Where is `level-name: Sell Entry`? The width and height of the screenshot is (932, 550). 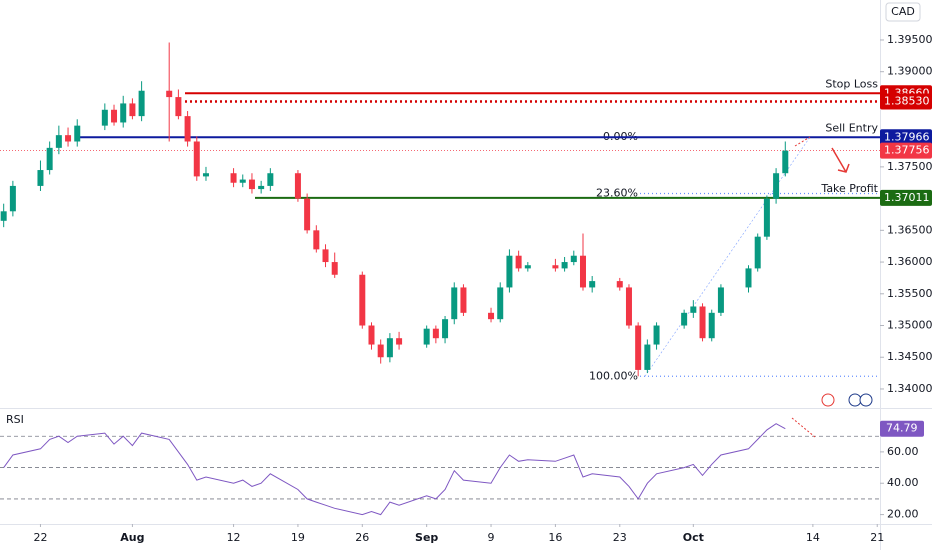
level-name: Sell Entry is located at coordinates (851, 127).